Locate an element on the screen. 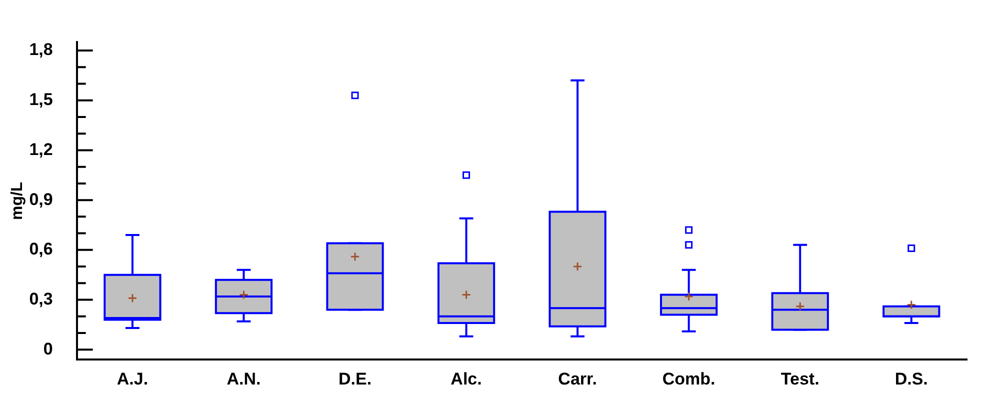 The height and width of the screenshot is (408, 985). x-tick-label: Alc. is located at coordinates (466, 378).